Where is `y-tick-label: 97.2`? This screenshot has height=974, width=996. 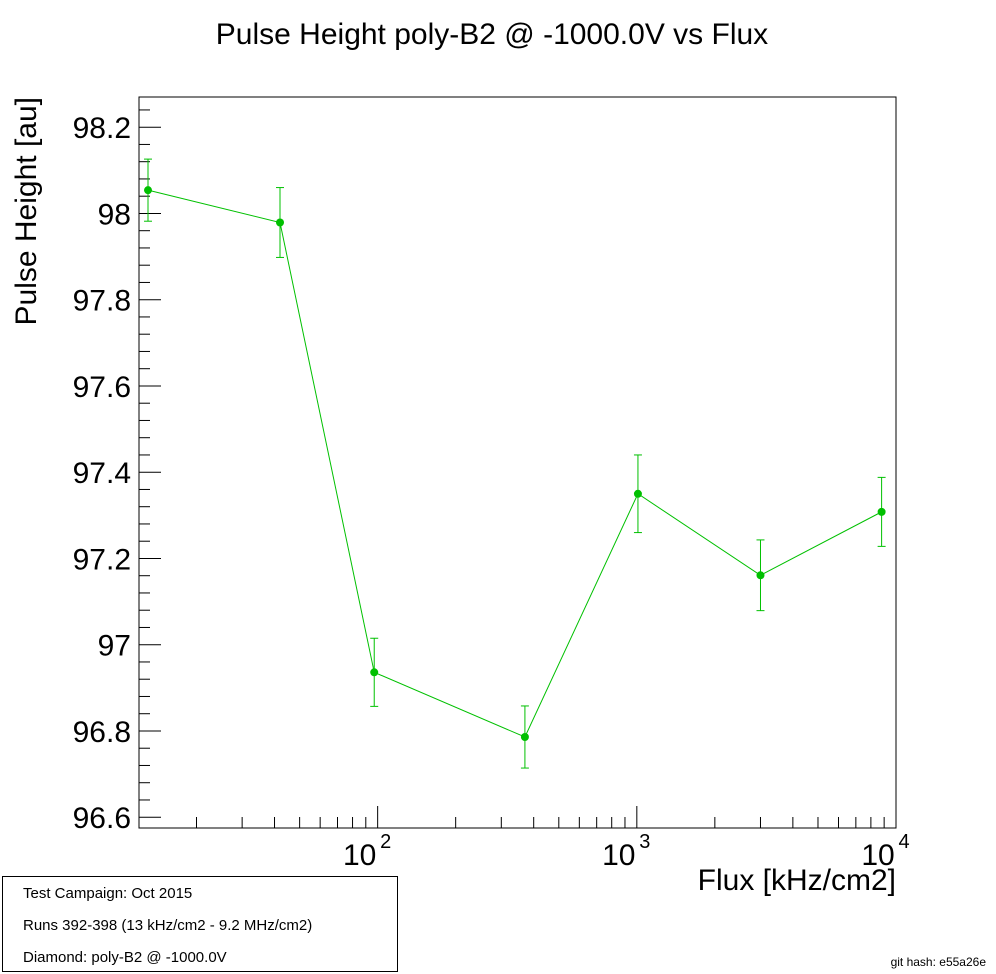
y-tick-label: 97.2 is located at coordinates (102, 559).